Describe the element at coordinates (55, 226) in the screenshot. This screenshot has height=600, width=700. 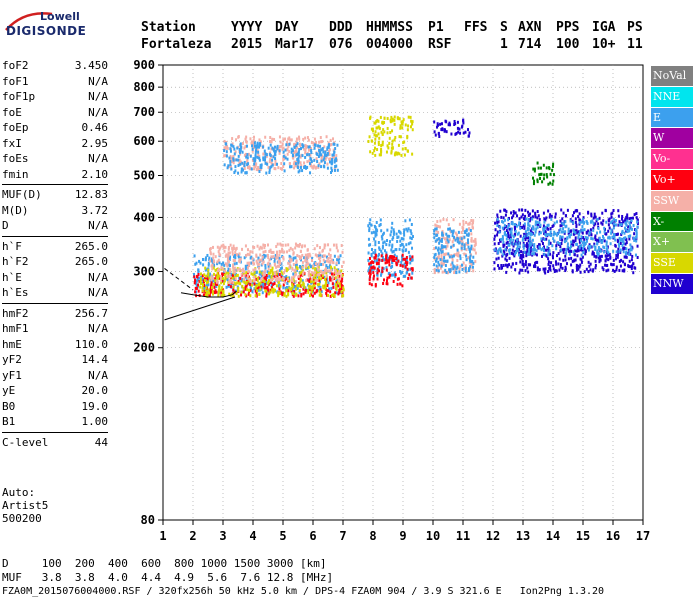
I see `parameter-row: D N/A` at that location.